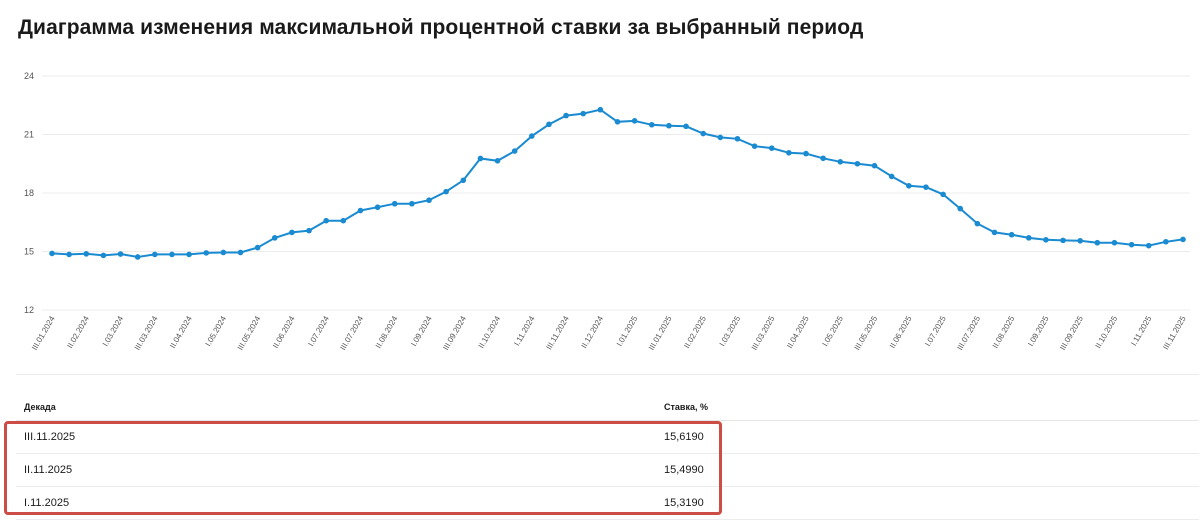 The height and width of the screenshot is (521, 1200). I want to click on x-tick-label: II.04.2025, so click(798, 332).